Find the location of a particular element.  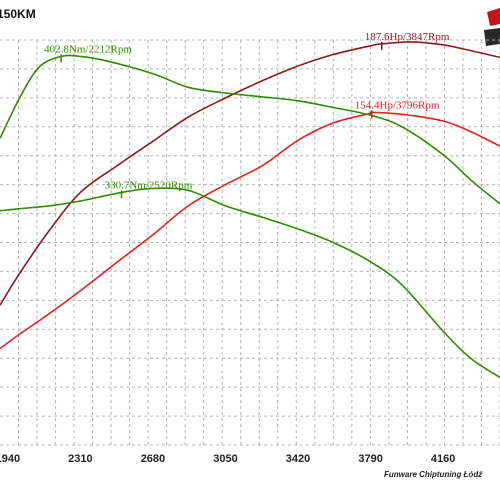

x-tick-label: 2680 is located at coordinates (153, 459).